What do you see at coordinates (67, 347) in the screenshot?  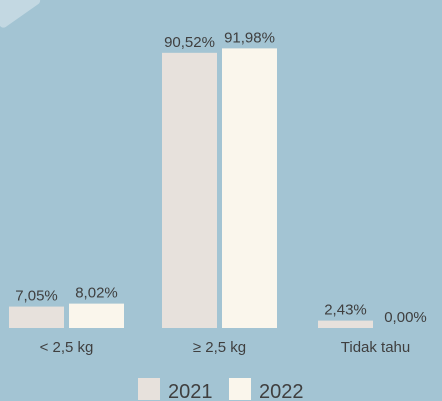 I see `category-label-0: < 2,5 kg` at bounding box center [67, 347].